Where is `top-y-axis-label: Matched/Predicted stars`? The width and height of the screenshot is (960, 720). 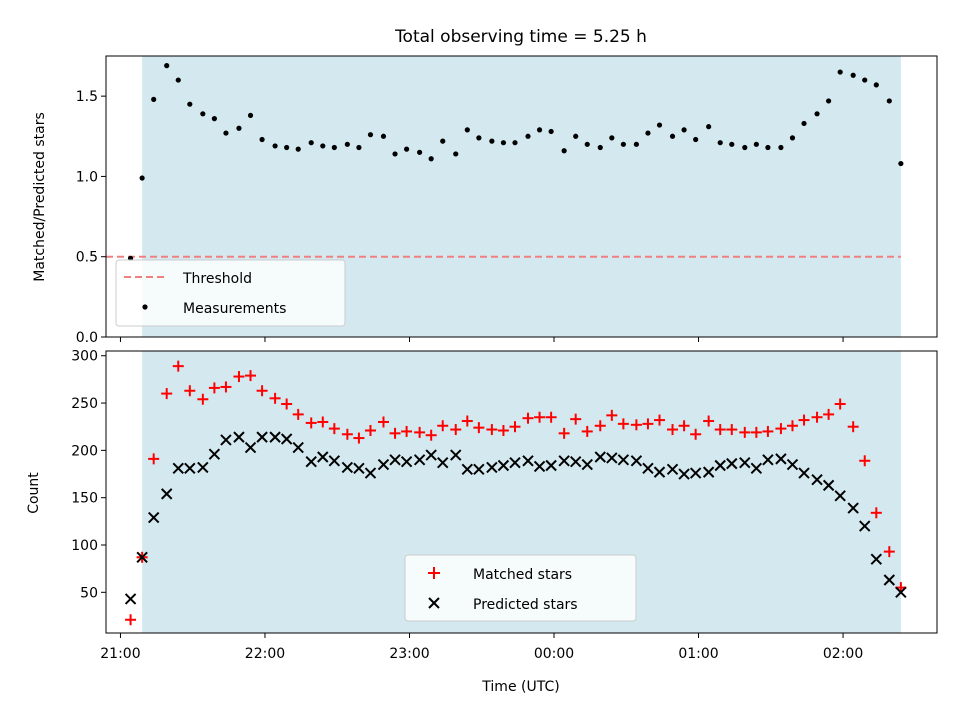 top-y-axis-label: Matched/Predicted stars is located at coordinates (40, 197).